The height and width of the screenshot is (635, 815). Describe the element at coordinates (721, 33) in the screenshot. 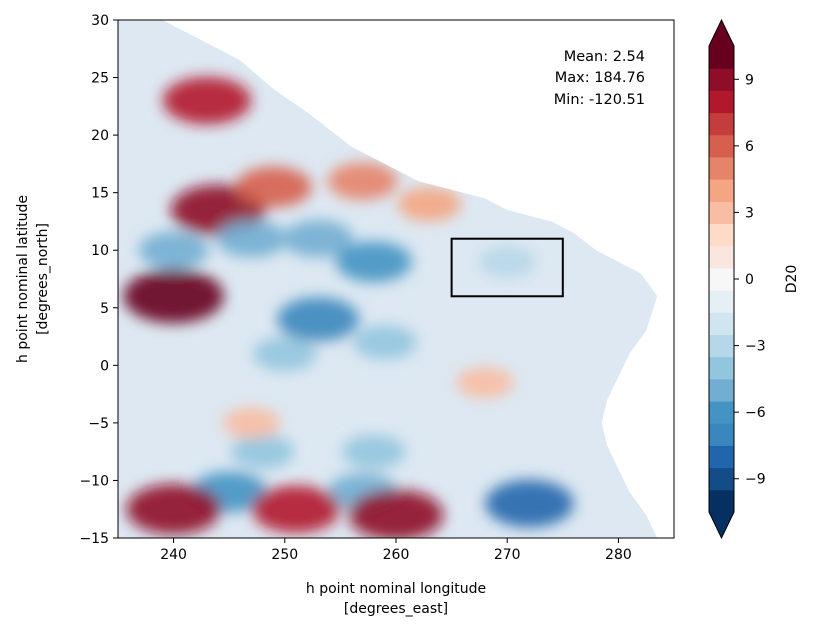

I see `colorbar-extend-max` at that location.